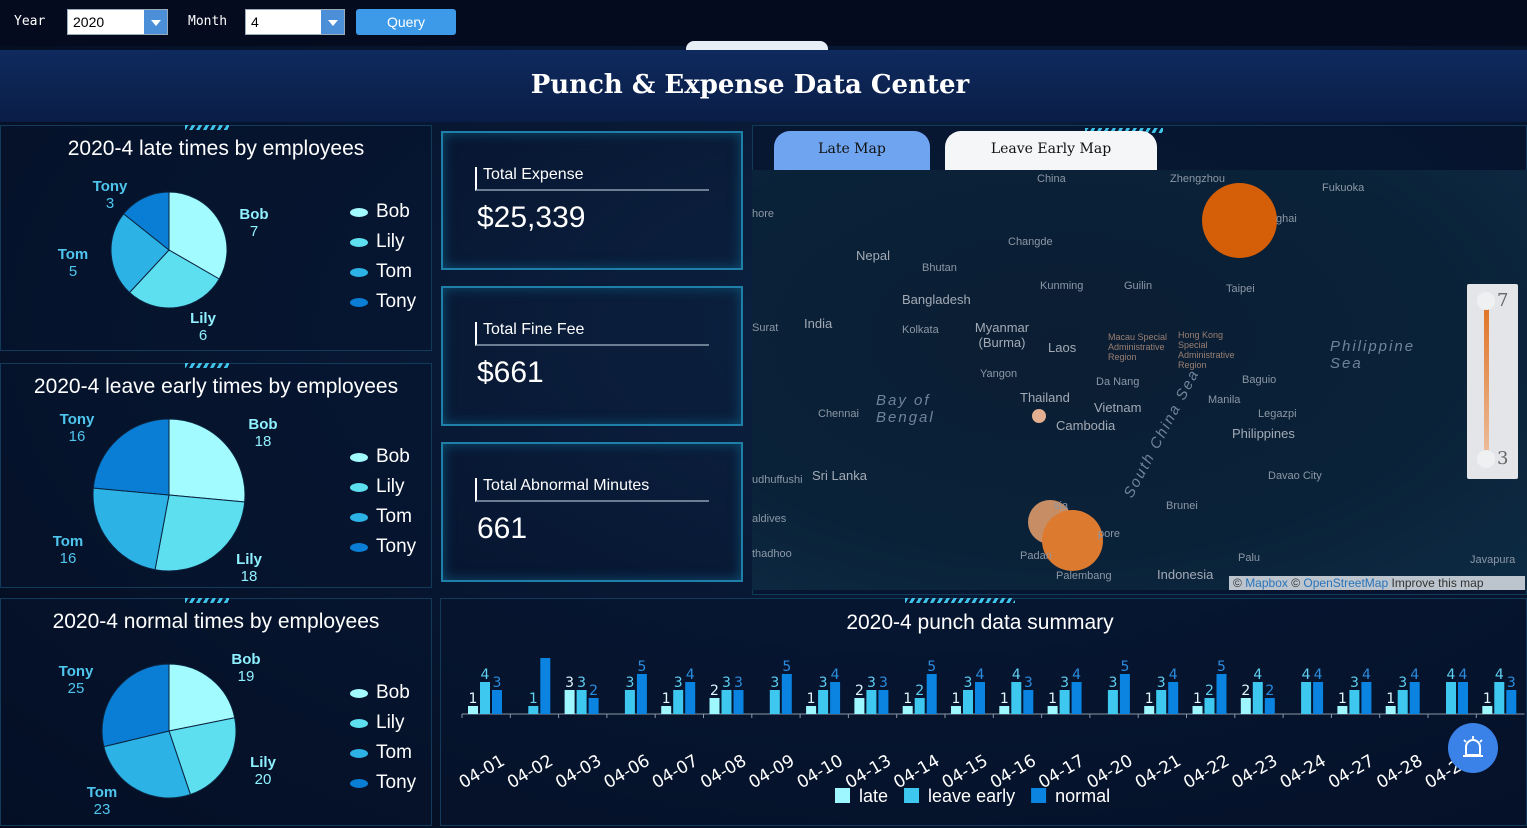  Describe the element at coordinates (1486, 301) in the screenshot. I see `slider-handle-max` at that location.